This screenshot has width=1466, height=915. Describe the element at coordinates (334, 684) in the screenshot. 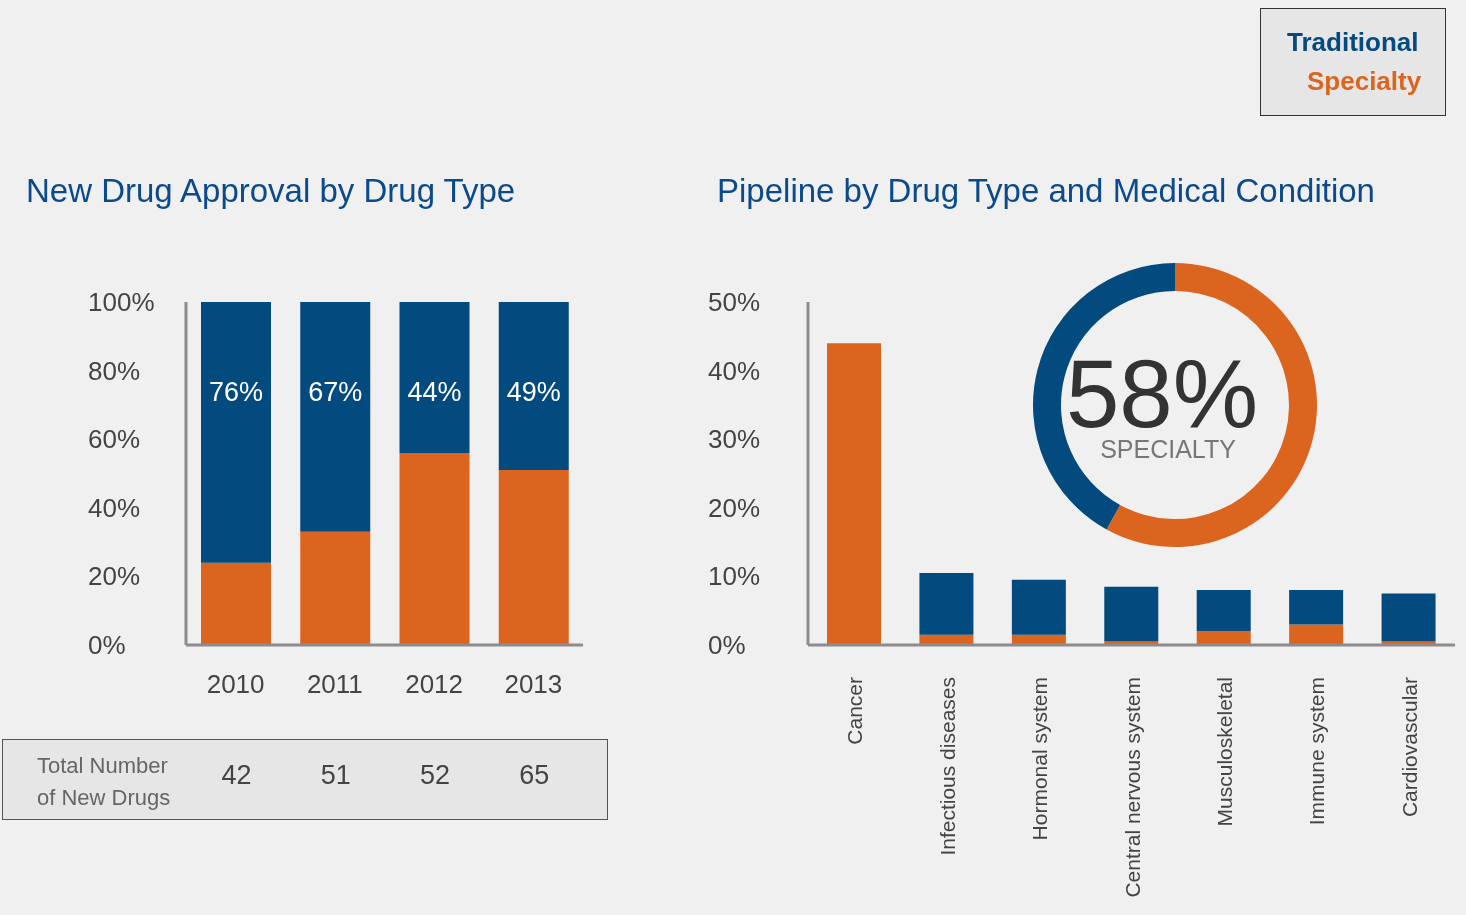

I see `x-tick-label: 2011` at that location.